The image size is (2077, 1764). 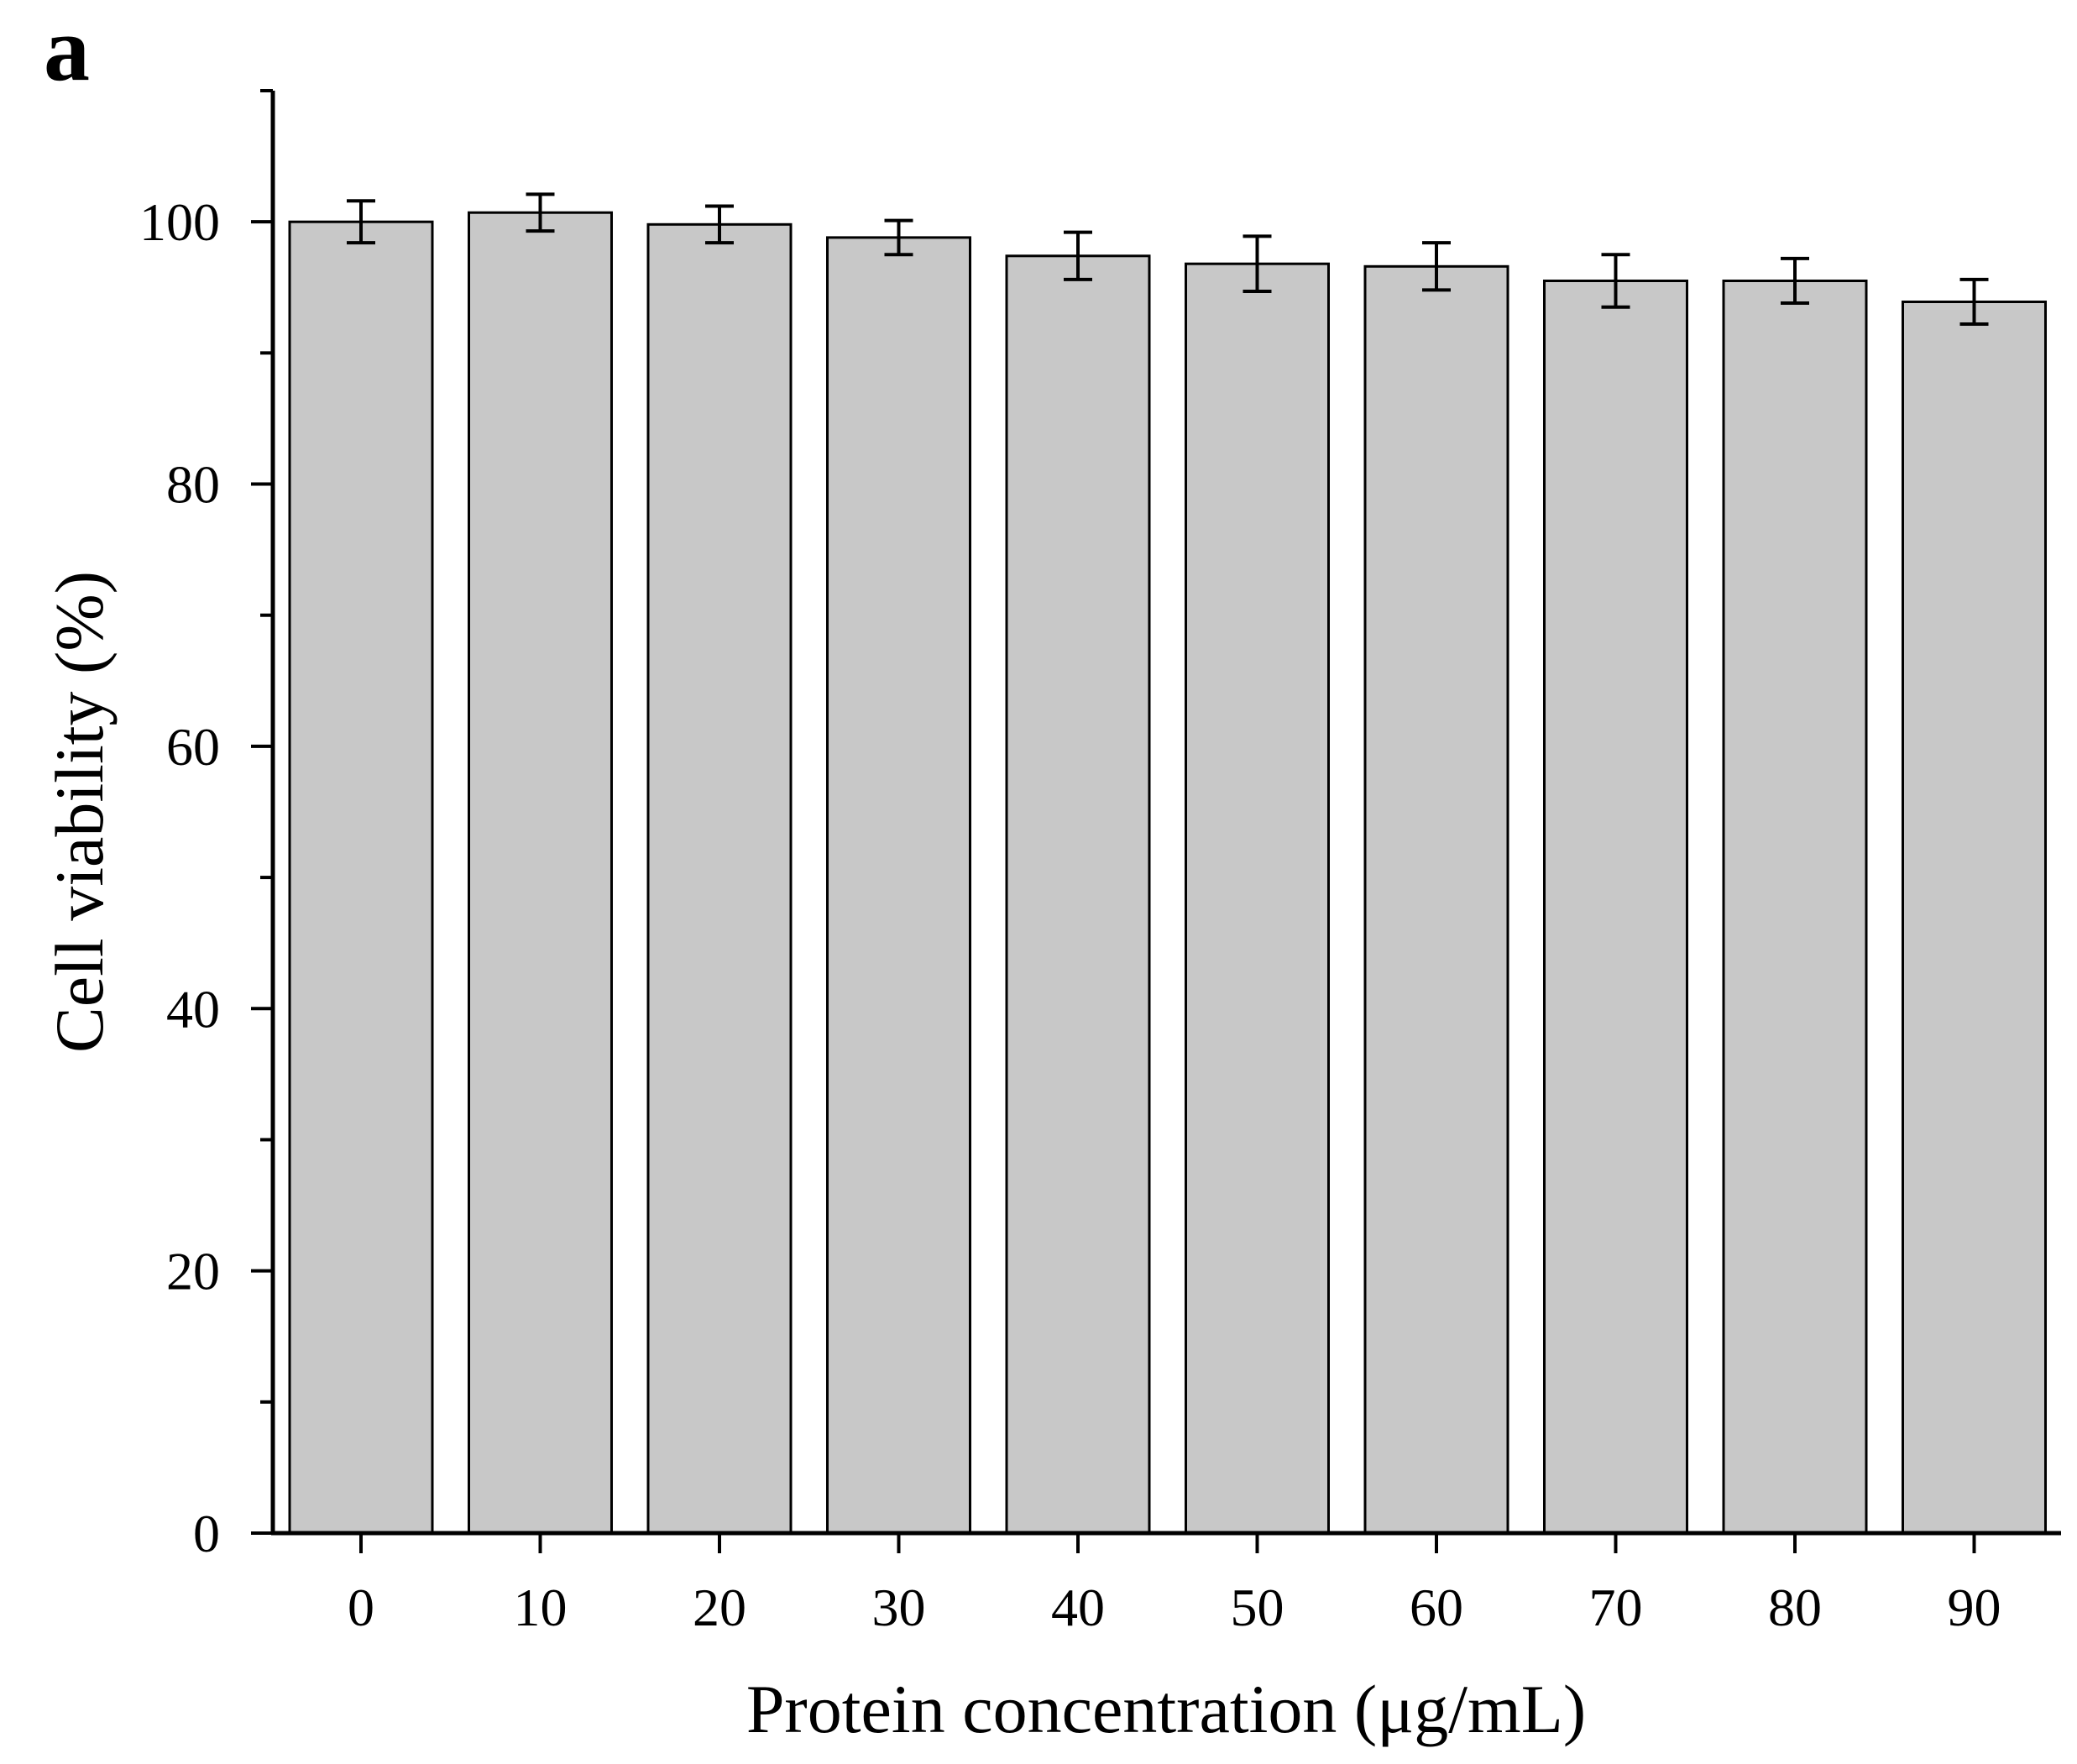 I want to click on x-tick-label-40: 40, so click(x=1078, y=1608).